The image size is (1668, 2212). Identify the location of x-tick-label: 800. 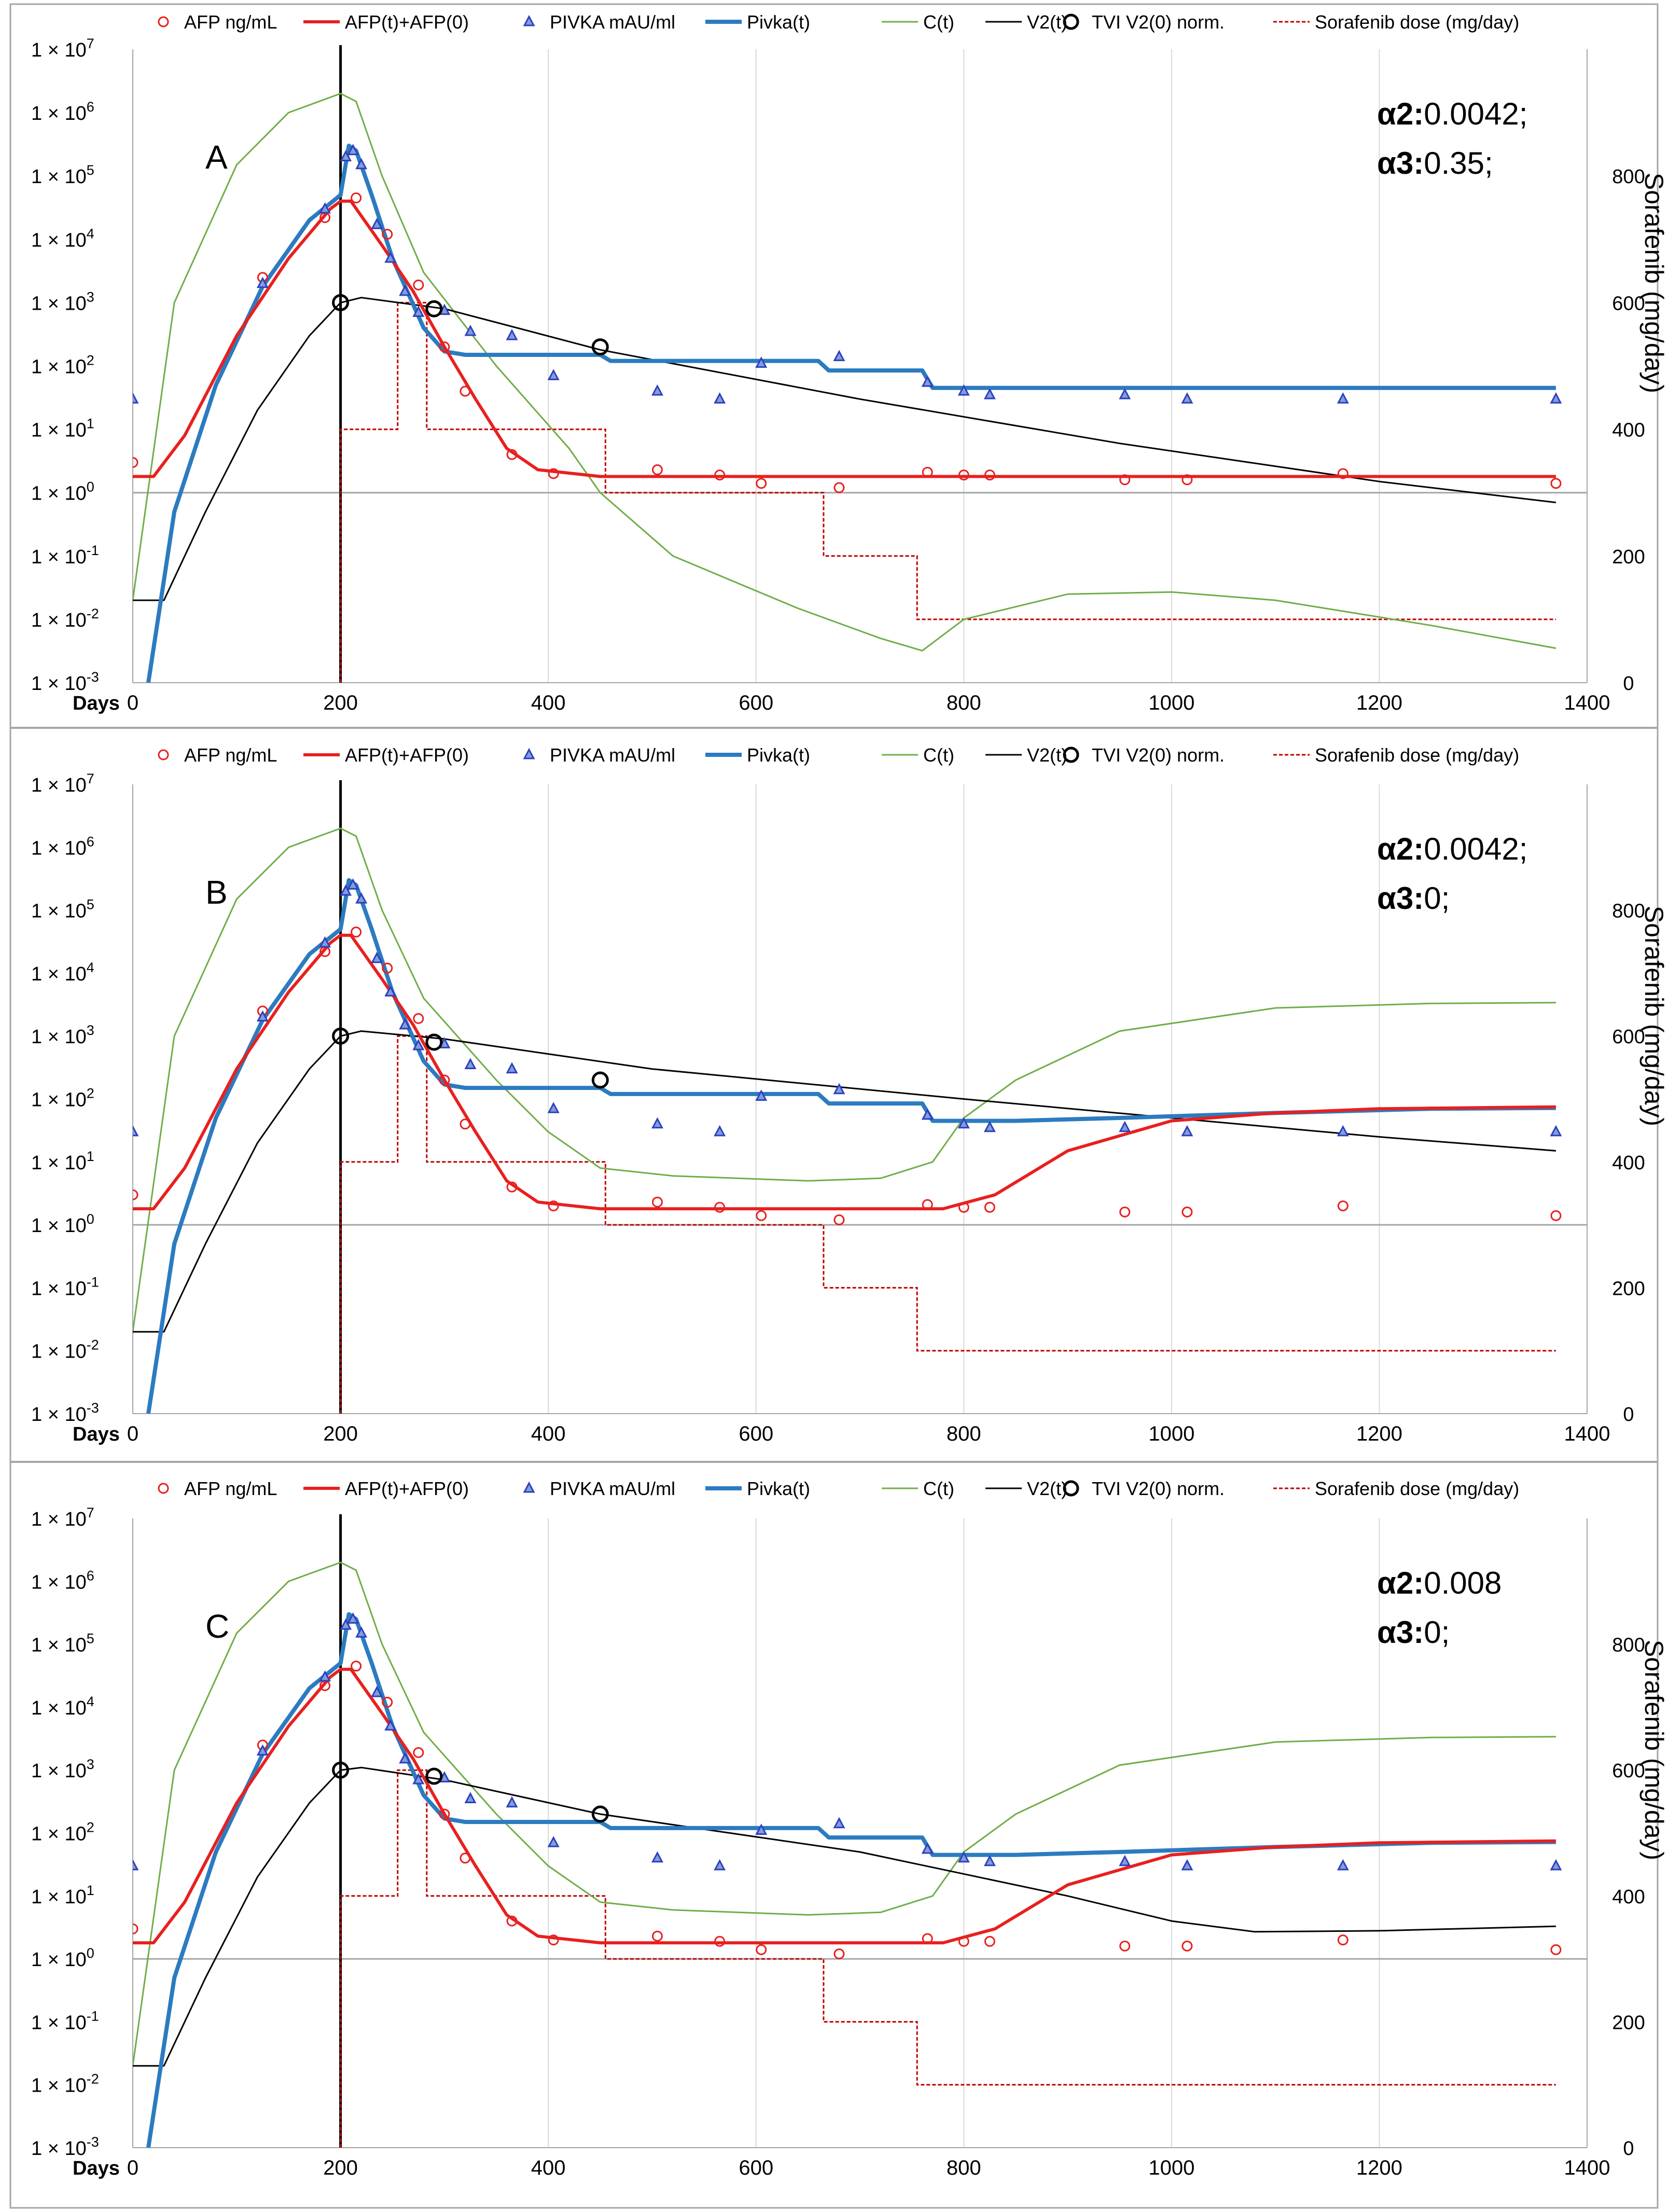
(964, 2167).